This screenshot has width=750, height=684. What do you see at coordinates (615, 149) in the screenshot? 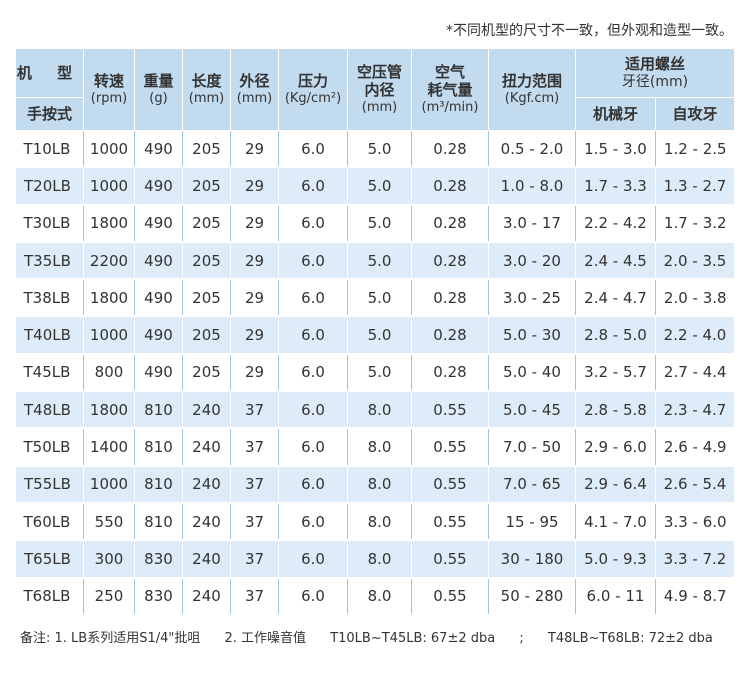
I see `cell-machine-thread: 1.5 - 3.0` at bounding box center [615, 149].